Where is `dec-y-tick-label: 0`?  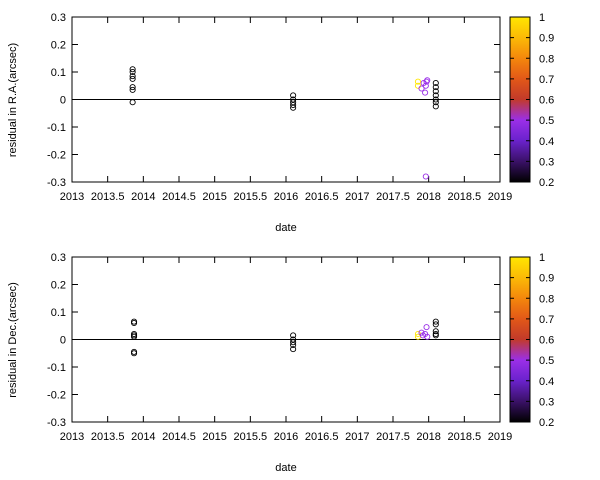 dec-y-tick-label: 0 is located at coordinates (63, 341).